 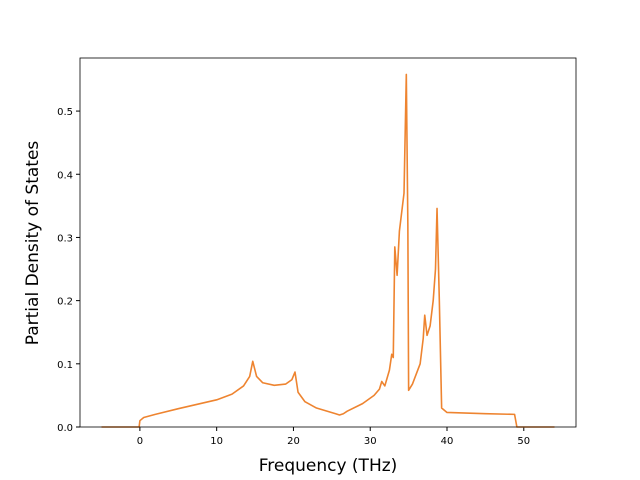 What do you see at coordinates (328, 466) in the screenshot?
I see `x-axis-label: Frequency (THz)` at bounding box center [328, 466].